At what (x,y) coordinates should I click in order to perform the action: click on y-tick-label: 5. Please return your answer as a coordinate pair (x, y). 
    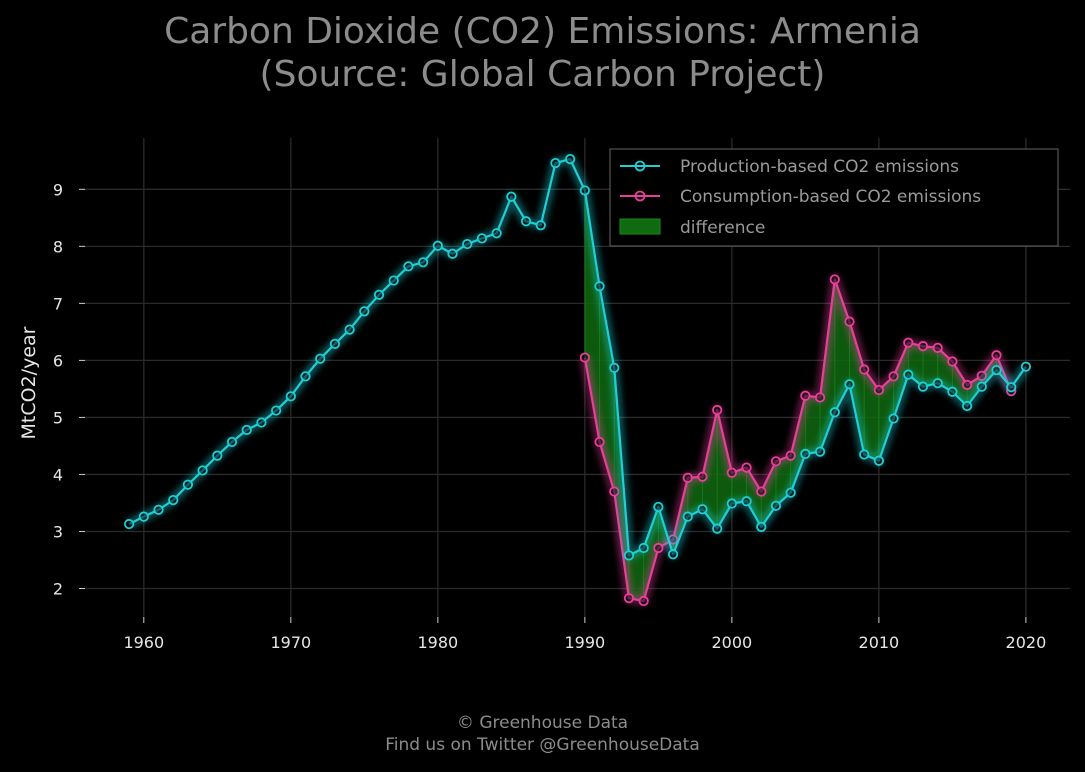
    Looking at the image, I should click on (58, 417).